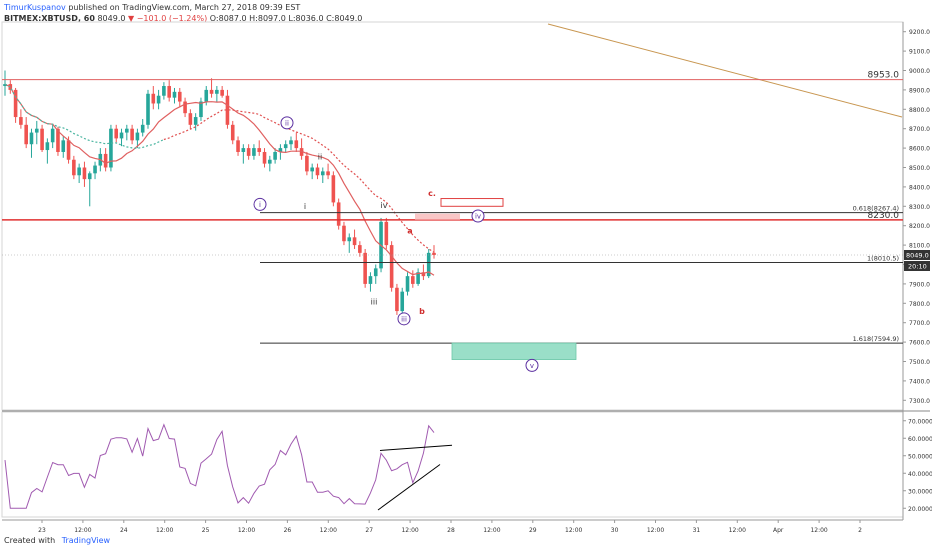  What do you see at coordinates (514, 351) in the screenshot?
I see `wave-v-target-zone` at bounding box center [514, 351].